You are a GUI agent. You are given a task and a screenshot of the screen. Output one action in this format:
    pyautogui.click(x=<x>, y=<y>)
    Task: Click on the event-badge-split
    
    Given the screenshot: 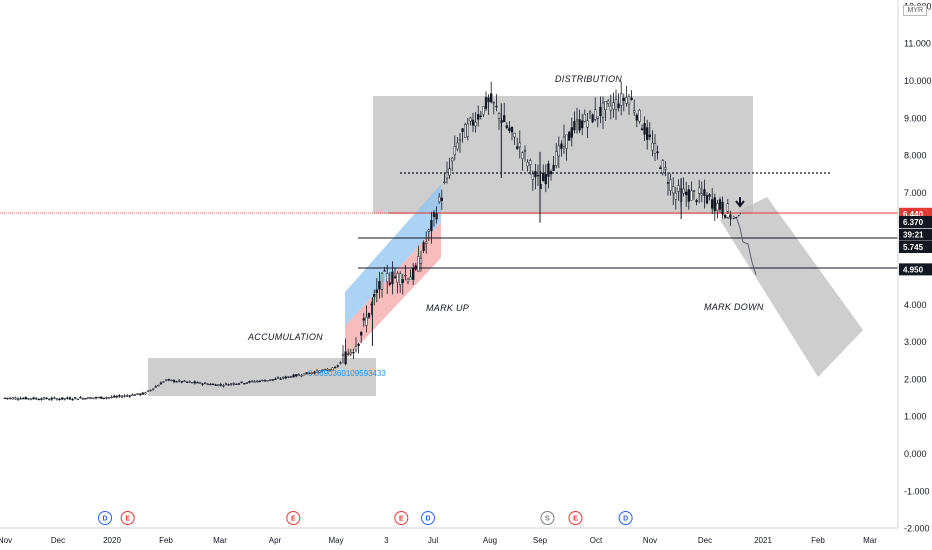 What is the action you would take?
    pyautogui.click(x=547, y=518)
    